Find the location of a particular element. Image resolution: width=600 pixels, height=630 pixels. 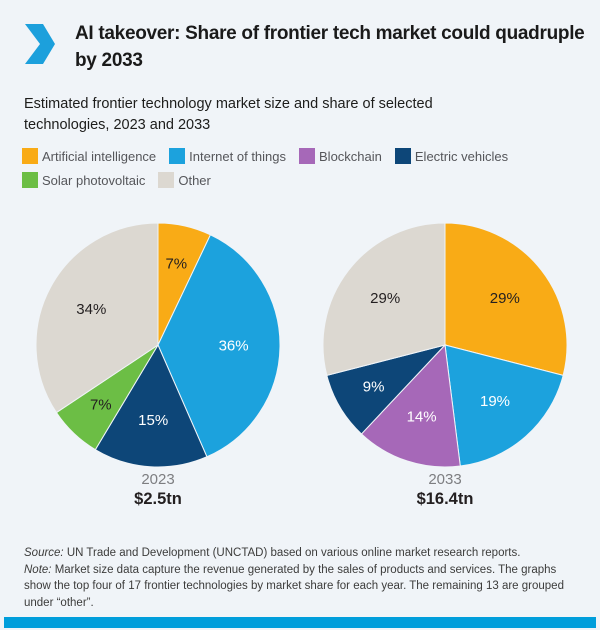

legend-label: Other is located at coordinates (194, 180).